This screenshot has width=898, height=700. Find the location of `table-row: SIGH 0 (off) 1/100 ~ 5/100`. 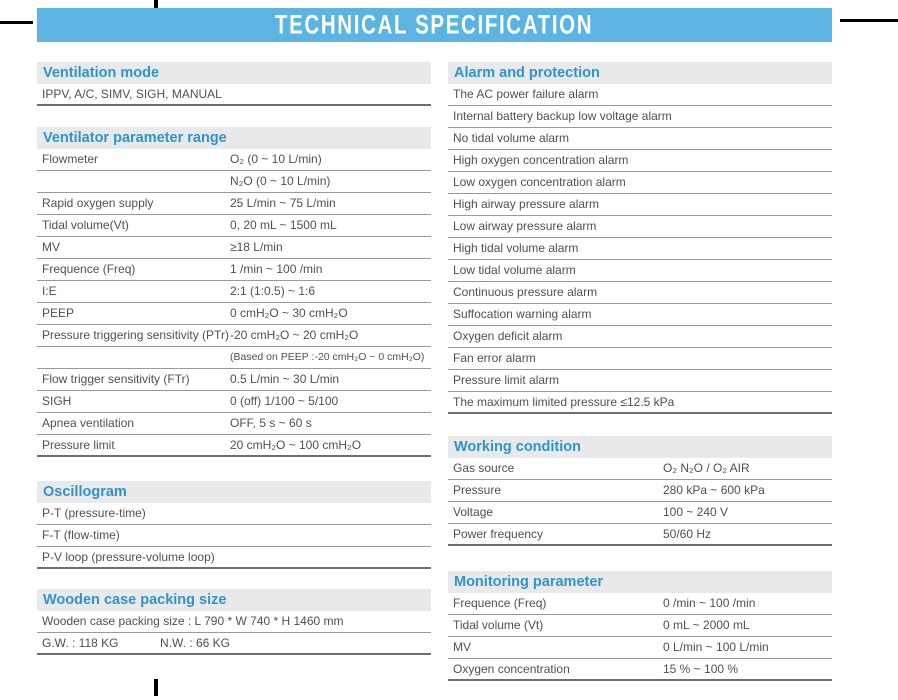

table-row: SIGH 0 (off) 1/100 ~ 5/100 is located at coordinates (234, 402).